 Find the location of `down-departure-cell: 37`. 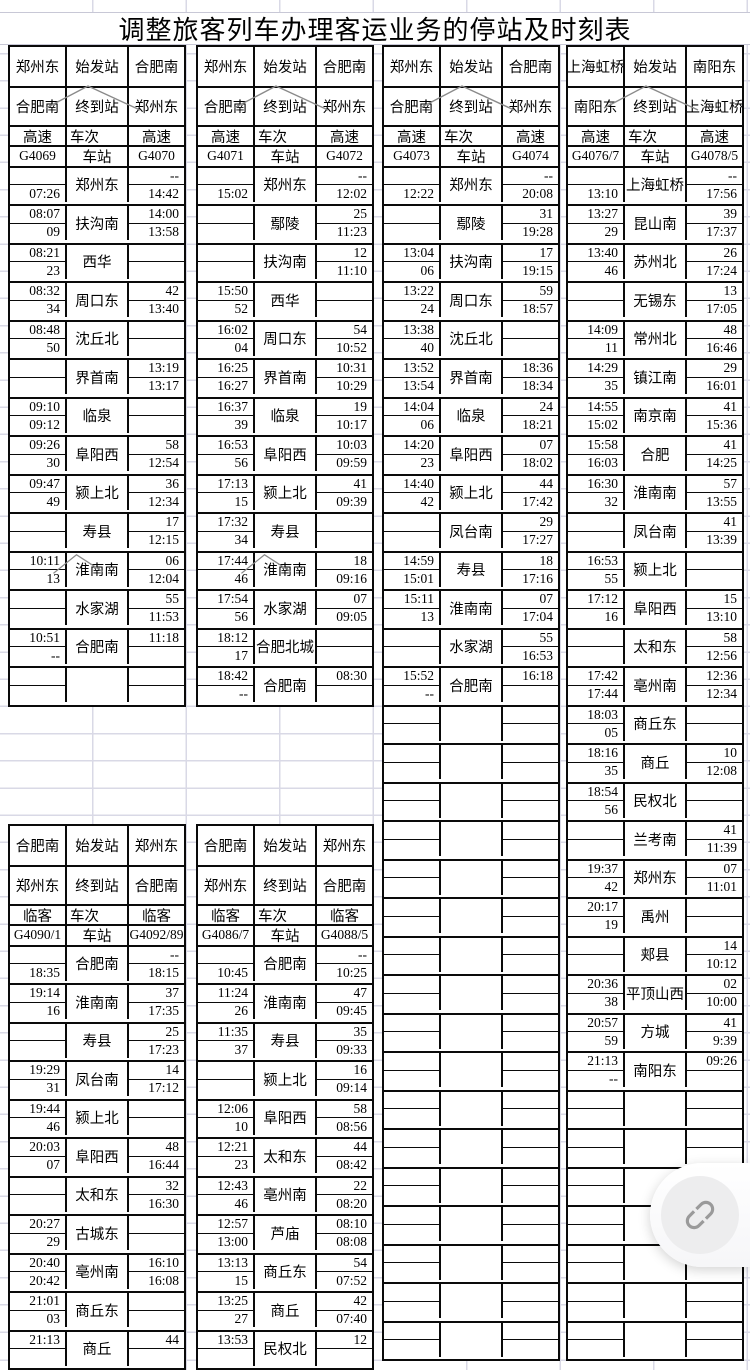

down-departure-cell: 37 is located at coordinates (241, 1049).